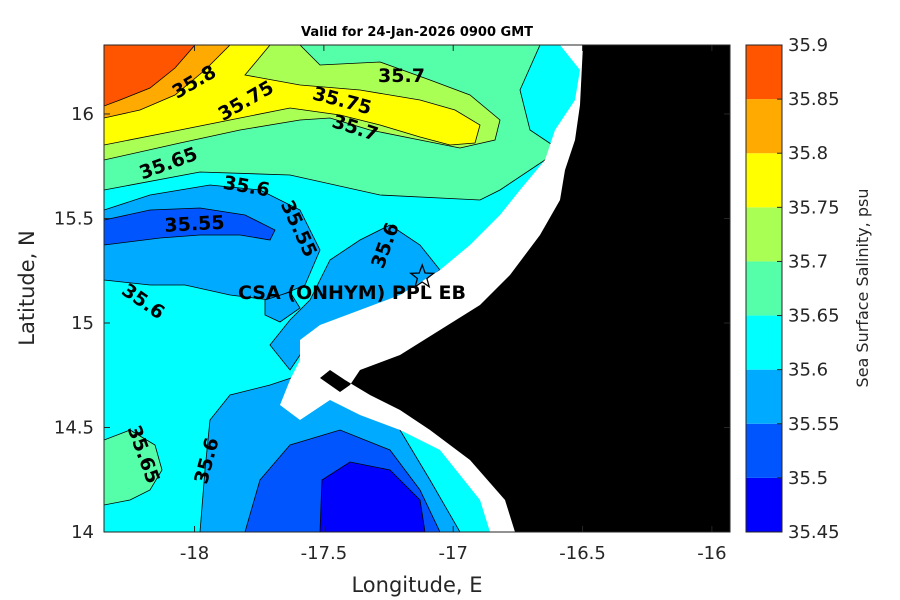 This screenshot has width=900, height=600. Describe the element at coordinates (74, 218) in the screenshot. I see `y-tick-label: 15.5` at that location.